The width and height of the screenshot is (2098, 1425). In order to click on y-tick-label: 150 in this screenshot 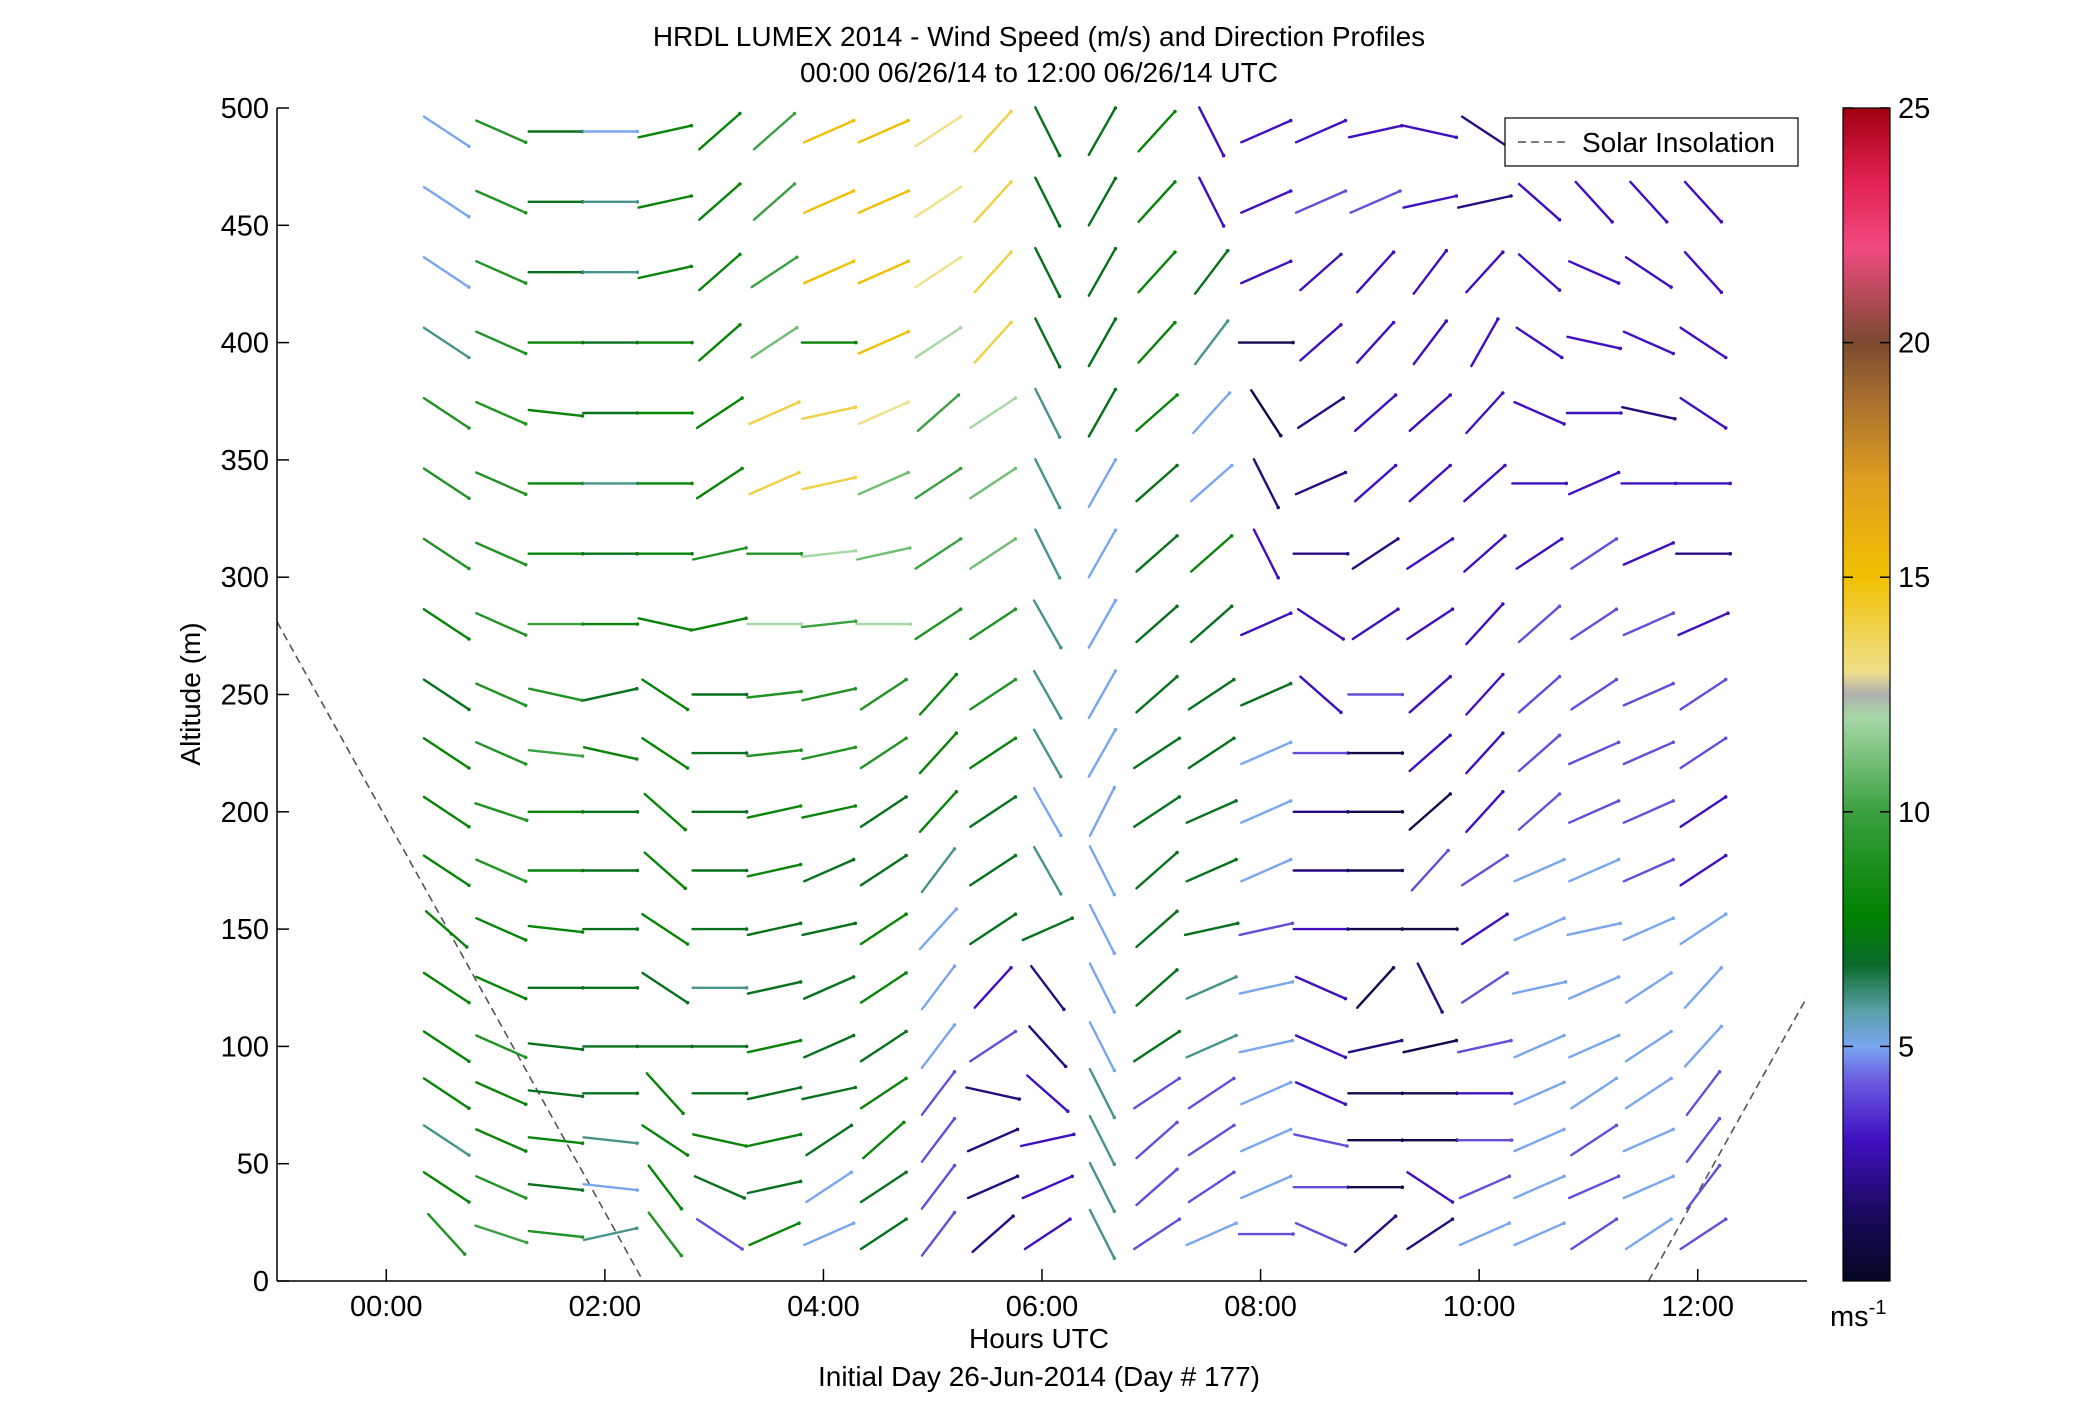, I will do `click(245, 930)`.